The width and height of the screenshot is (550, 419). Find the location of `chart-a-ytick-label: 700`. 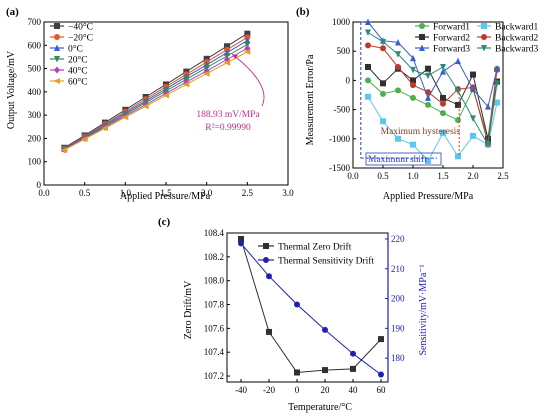

chart-a-ytick-label: 700 is located at coordinates (35, 22).